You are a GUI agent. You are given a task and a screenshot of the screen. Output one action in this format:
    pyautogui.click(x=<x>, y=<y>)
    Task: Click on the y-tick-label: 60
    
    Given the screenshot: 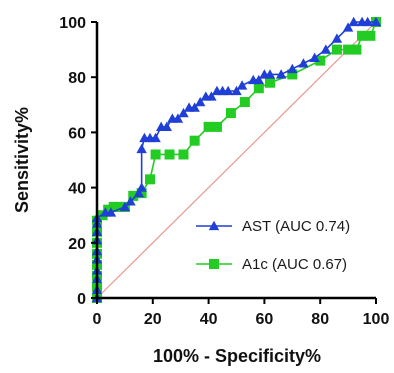 What is the action you would take?
    pyautogui.click(x=77, y=133)
    